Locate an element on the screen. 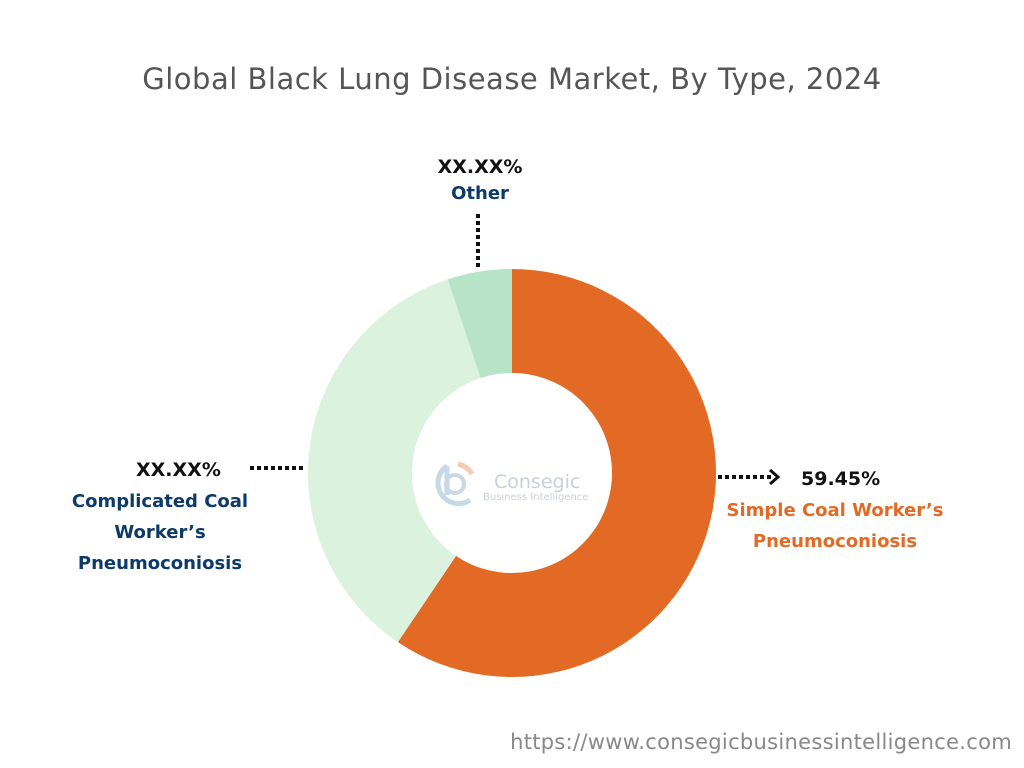 The height and width of the screenshot is (768, 1024). label-other: XX.XX% Other is located at coordinates (480, 178).